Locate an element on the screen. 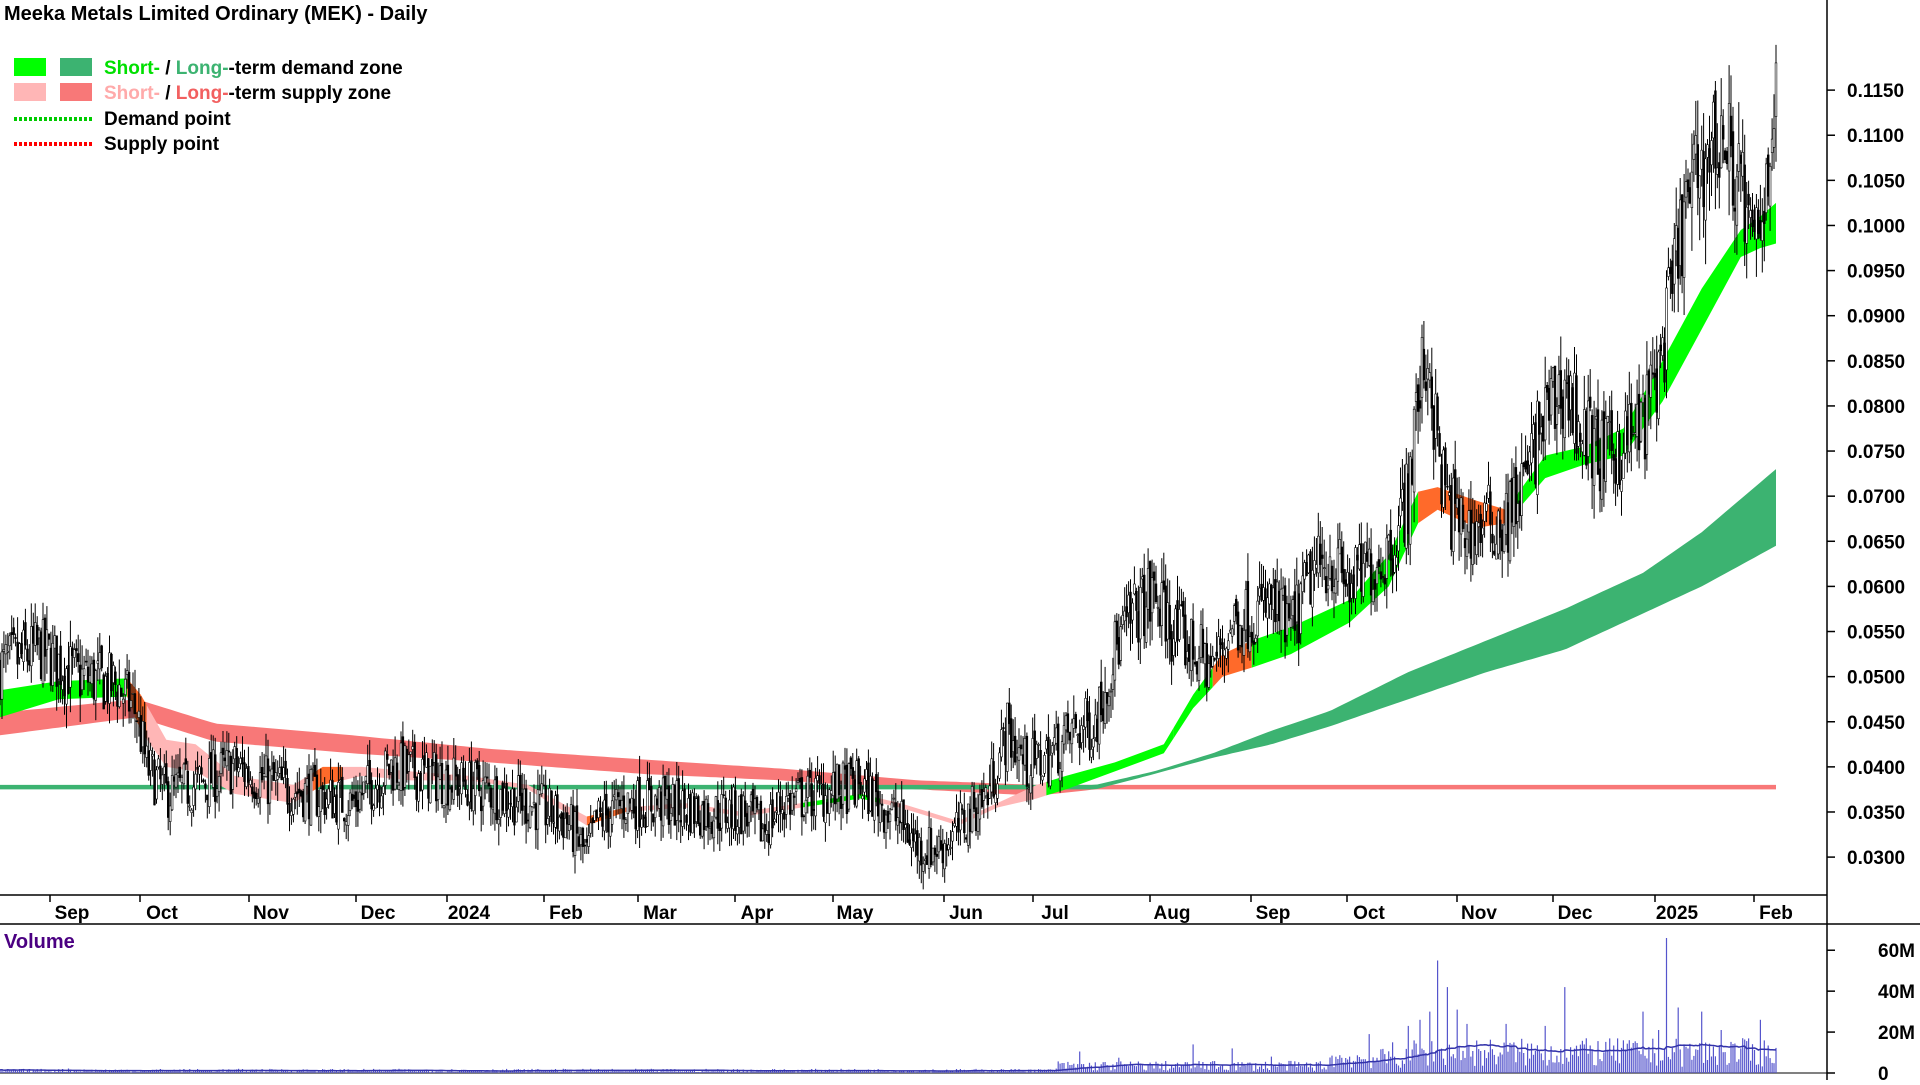  date-tick-label: Dec is located at coordinates (378, 913).